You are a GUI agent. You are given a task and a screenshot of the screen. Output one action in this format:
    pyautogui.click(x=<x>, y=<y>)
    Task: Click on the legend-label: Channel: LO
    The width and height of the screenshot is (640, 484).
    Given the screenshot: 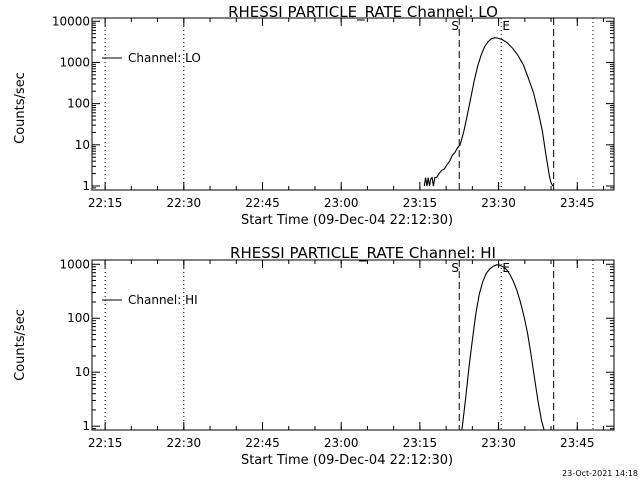 What is the action you would take?
    pyautogui.click(x=164, y=58)
    